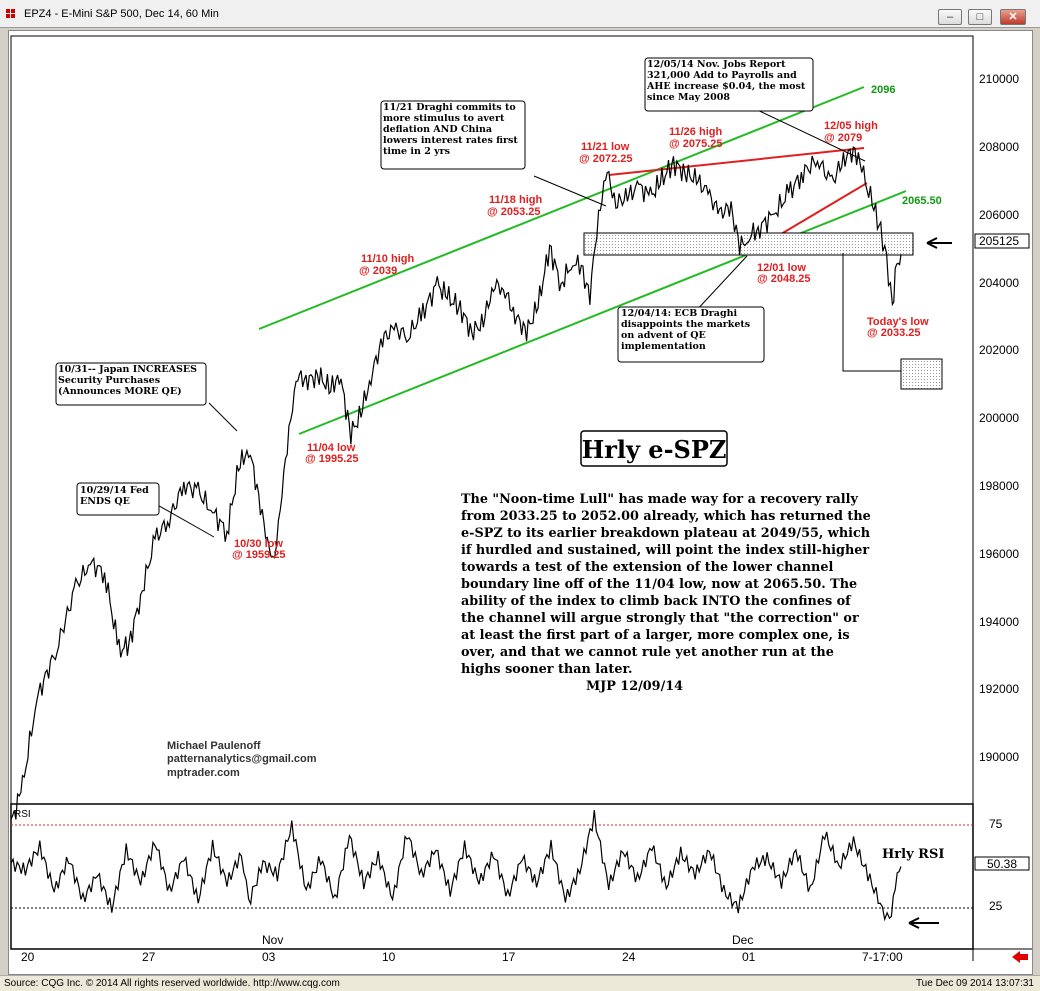 The image size is (1040, 991). I want to click on upper-red-trendline, so click(736, 161).